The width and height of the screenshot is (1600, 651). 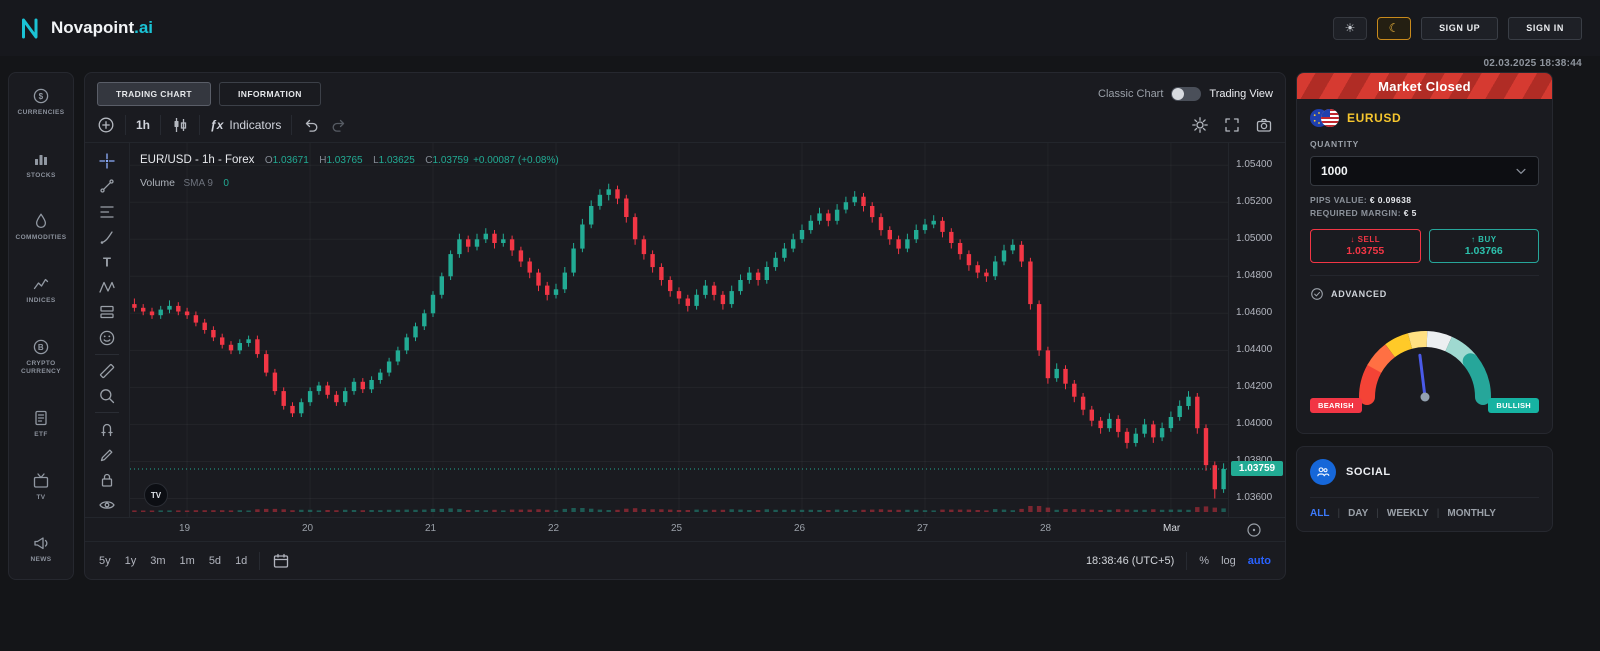 I want to click on add-symbol-button, so click(x=106, y=125).